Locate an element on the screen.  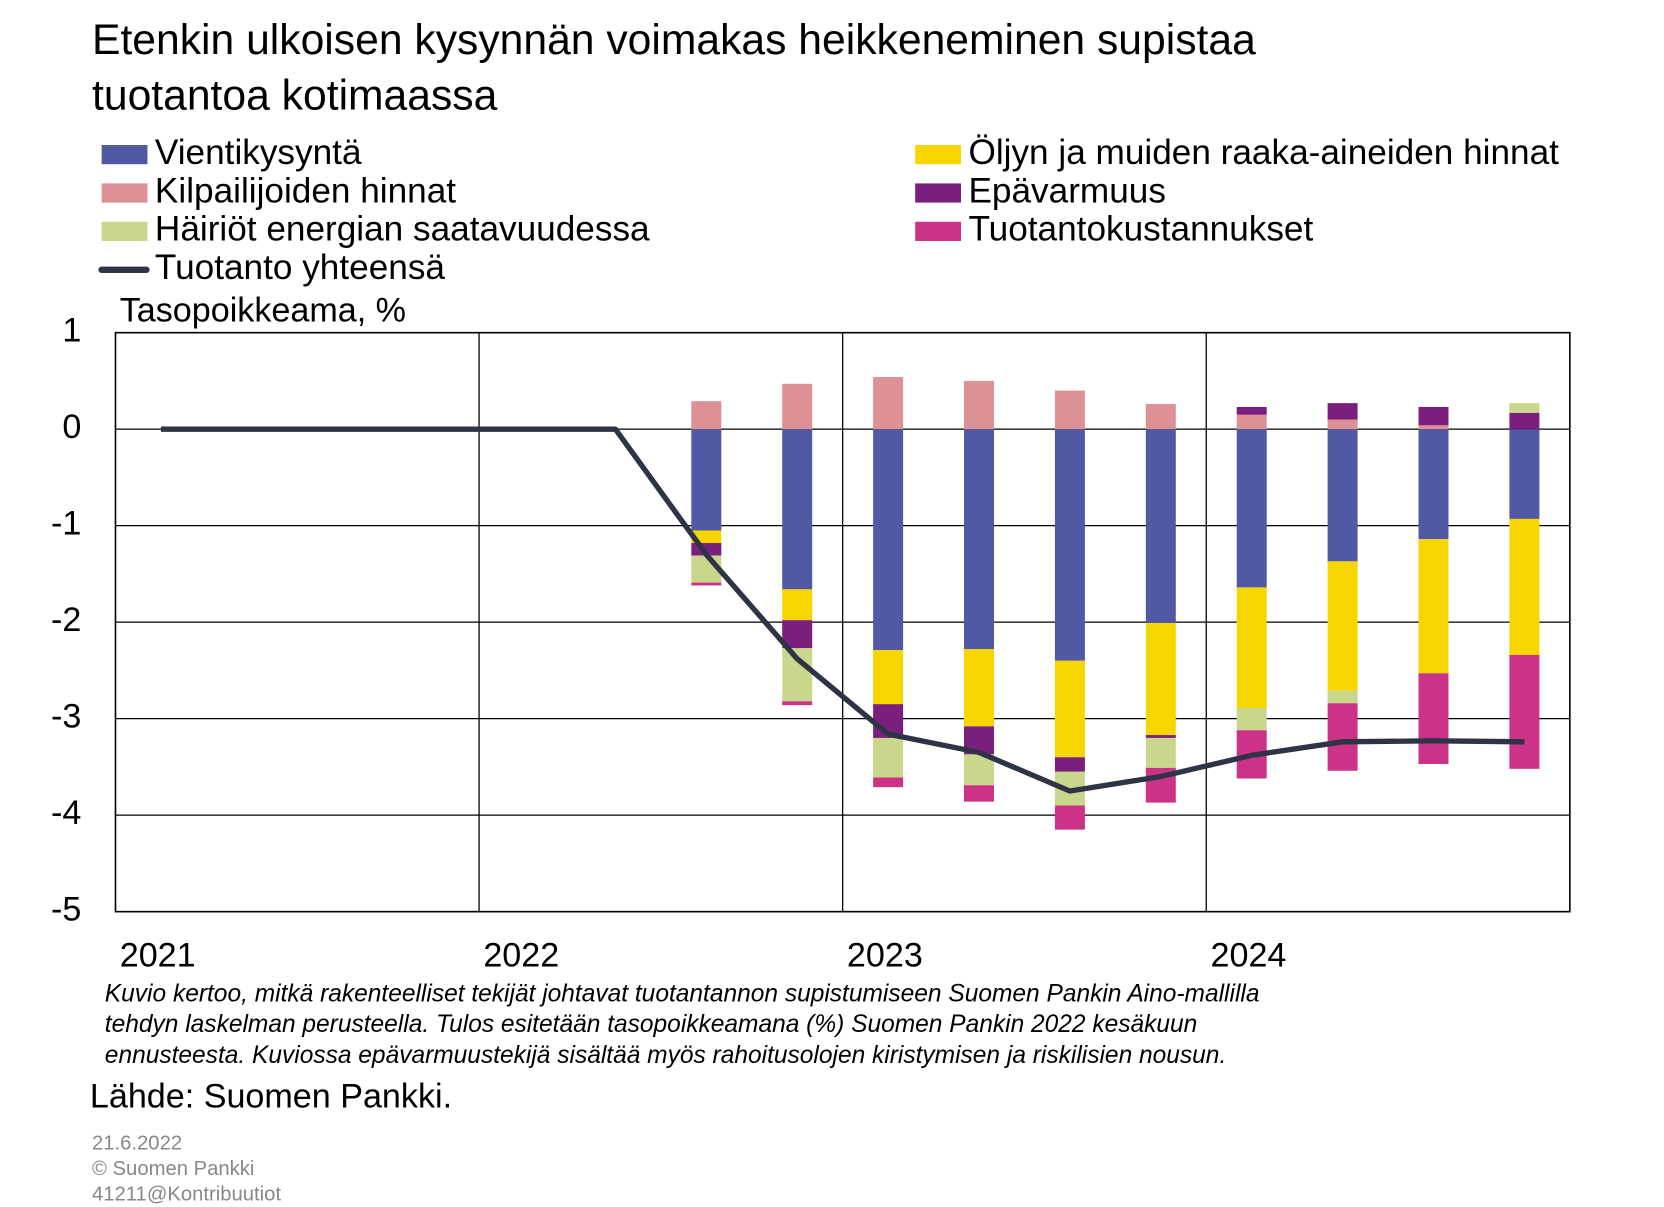
y-tick-label: -2 is located at coordinates (66, 620).